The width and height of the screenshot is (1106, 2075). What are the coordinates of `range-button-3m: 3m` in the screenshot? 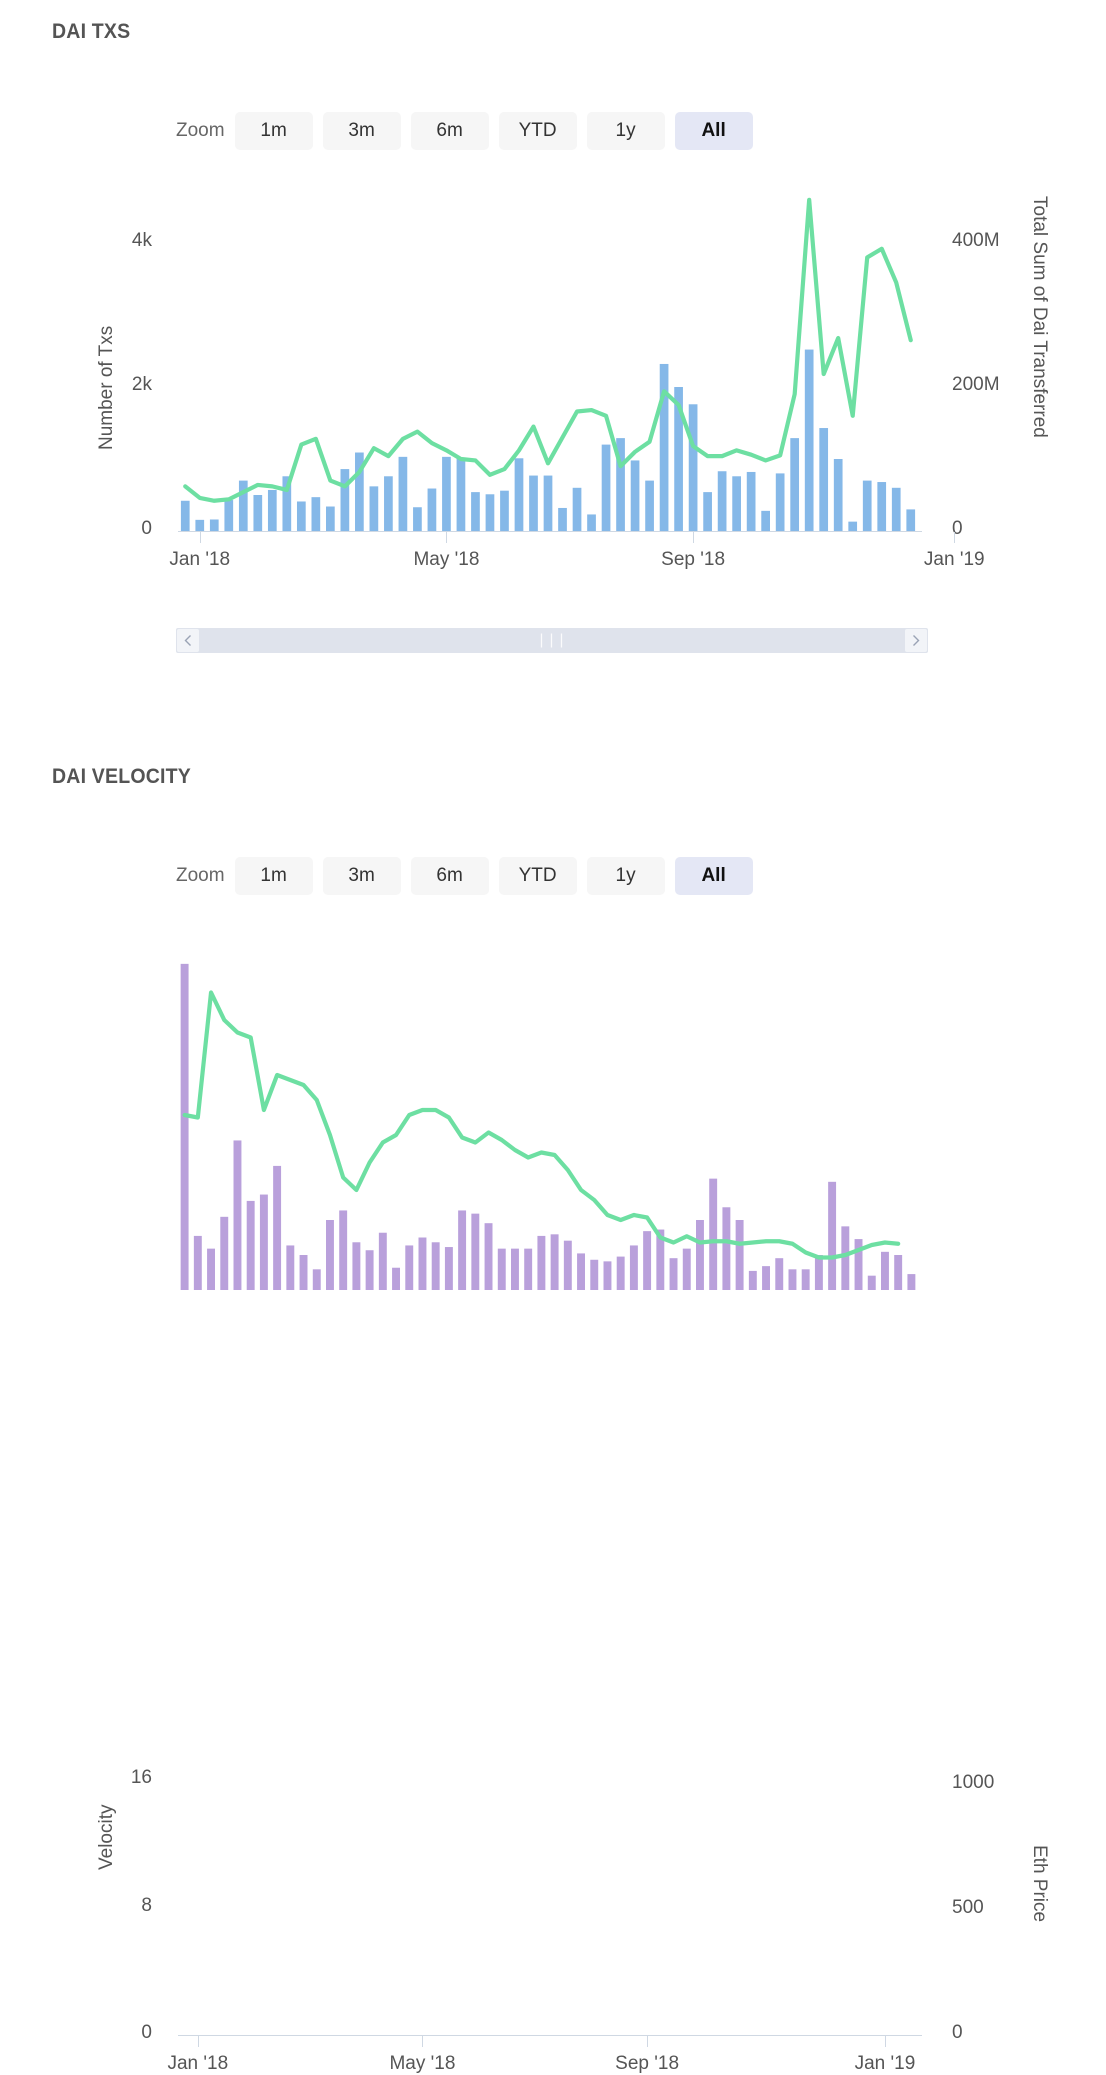 It's located at (361, 131).